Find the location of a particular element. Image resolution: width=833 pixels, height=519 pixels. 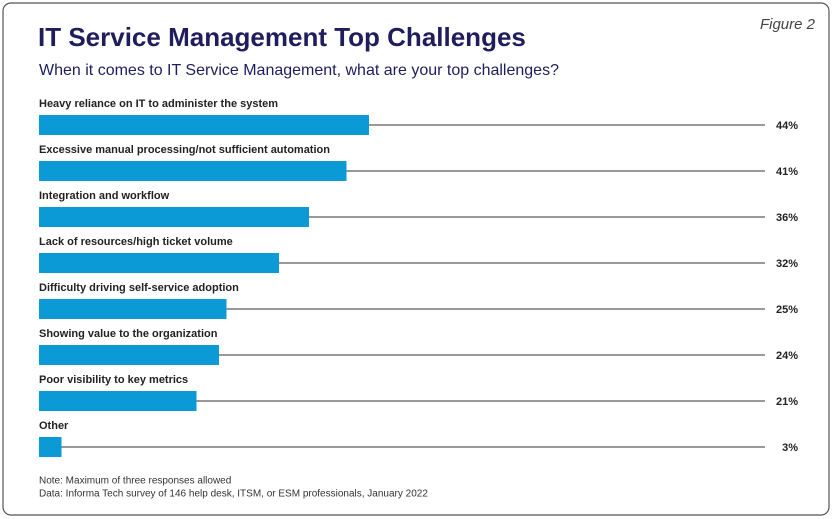

value-label: 44% is located at coordinates (787, 126).